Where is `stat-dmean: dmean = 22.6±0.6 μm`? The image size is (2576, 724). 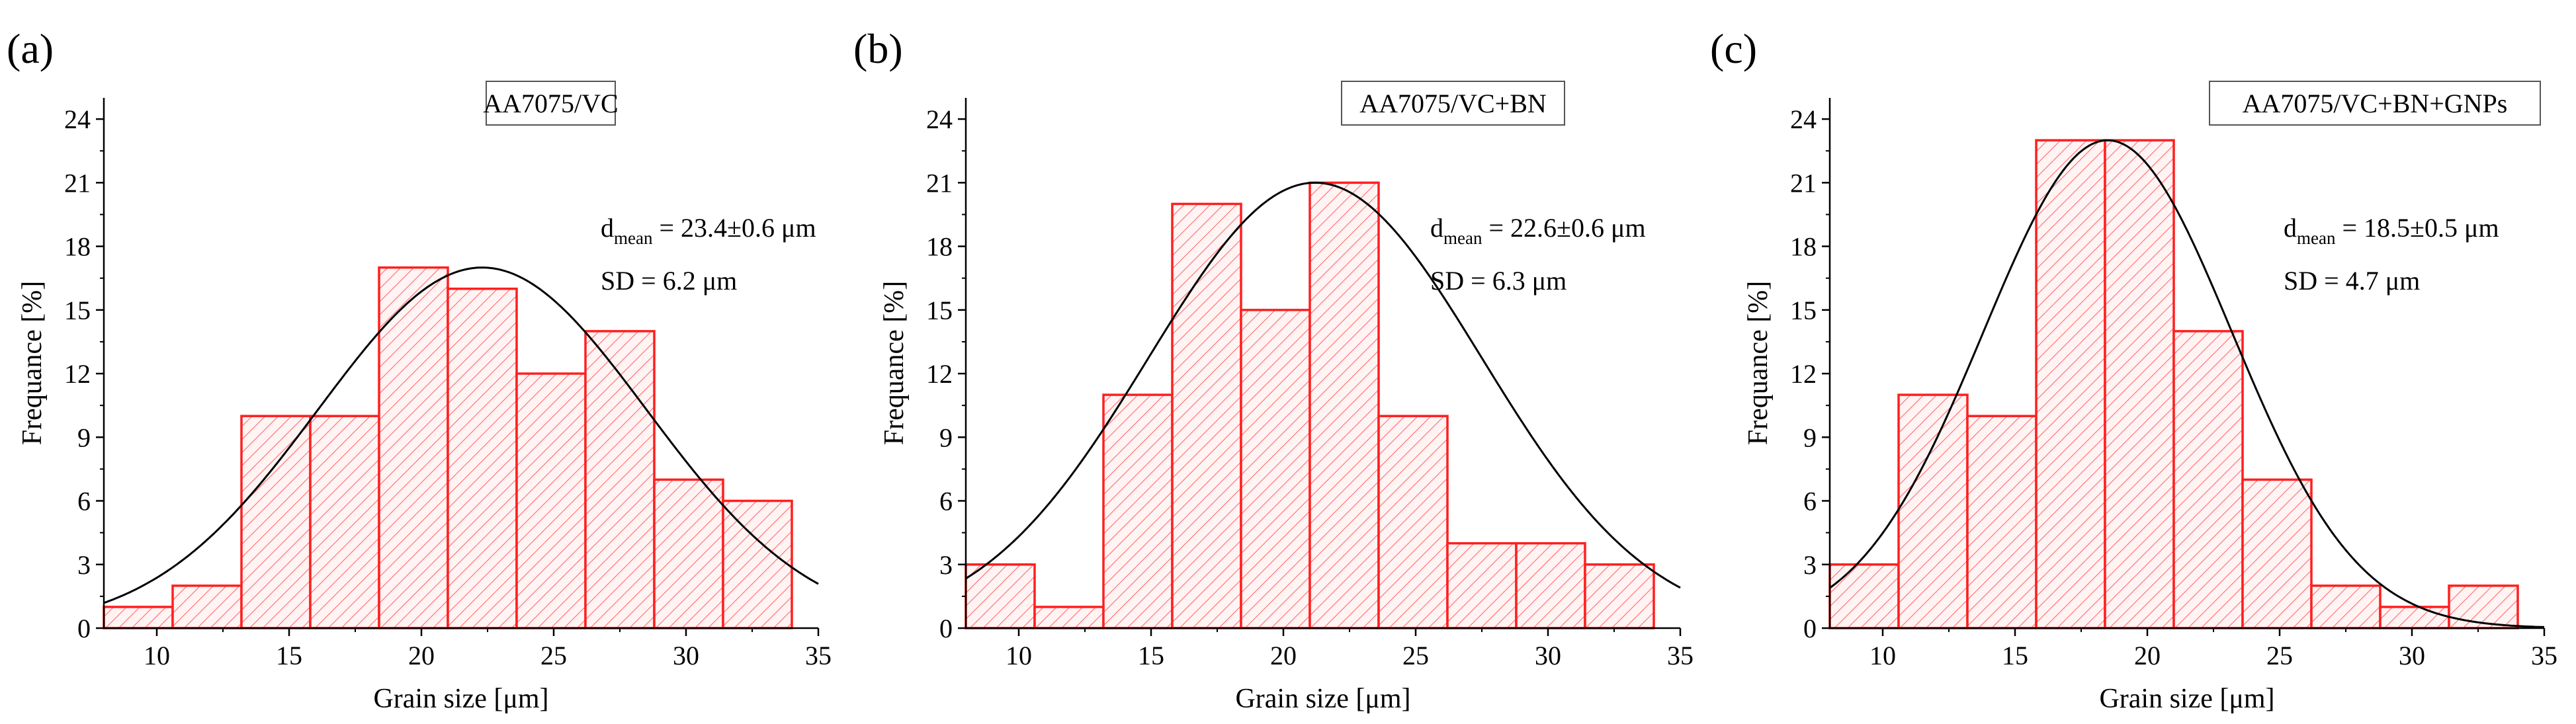 stat-dmean: dmean = 22.6±0.6 μm is located at coordinates (1538, 230).